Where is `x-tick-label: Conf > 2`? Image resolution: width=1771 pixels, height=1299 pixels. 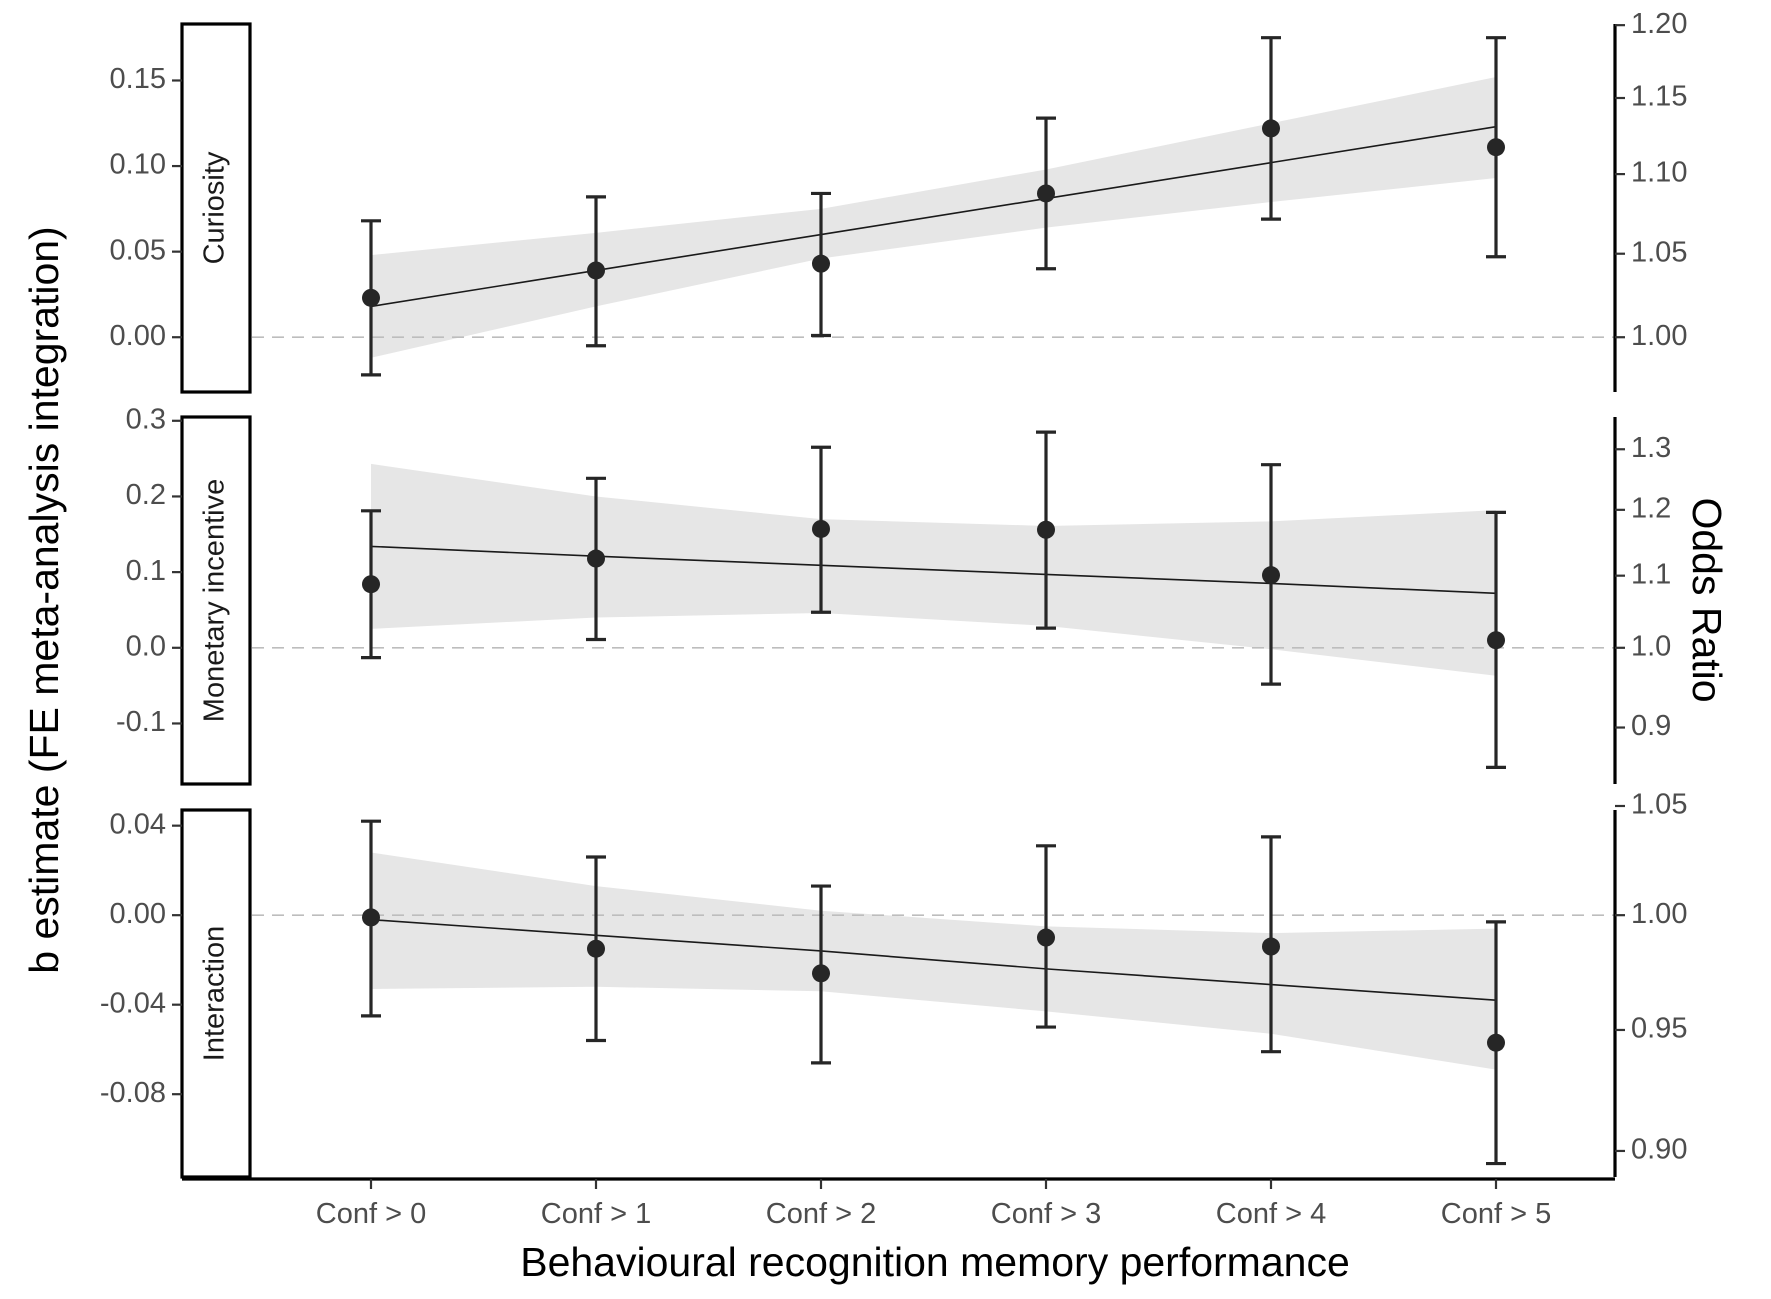 x-tick-label: Conf > 2 is located at coordinates (821, 1214).